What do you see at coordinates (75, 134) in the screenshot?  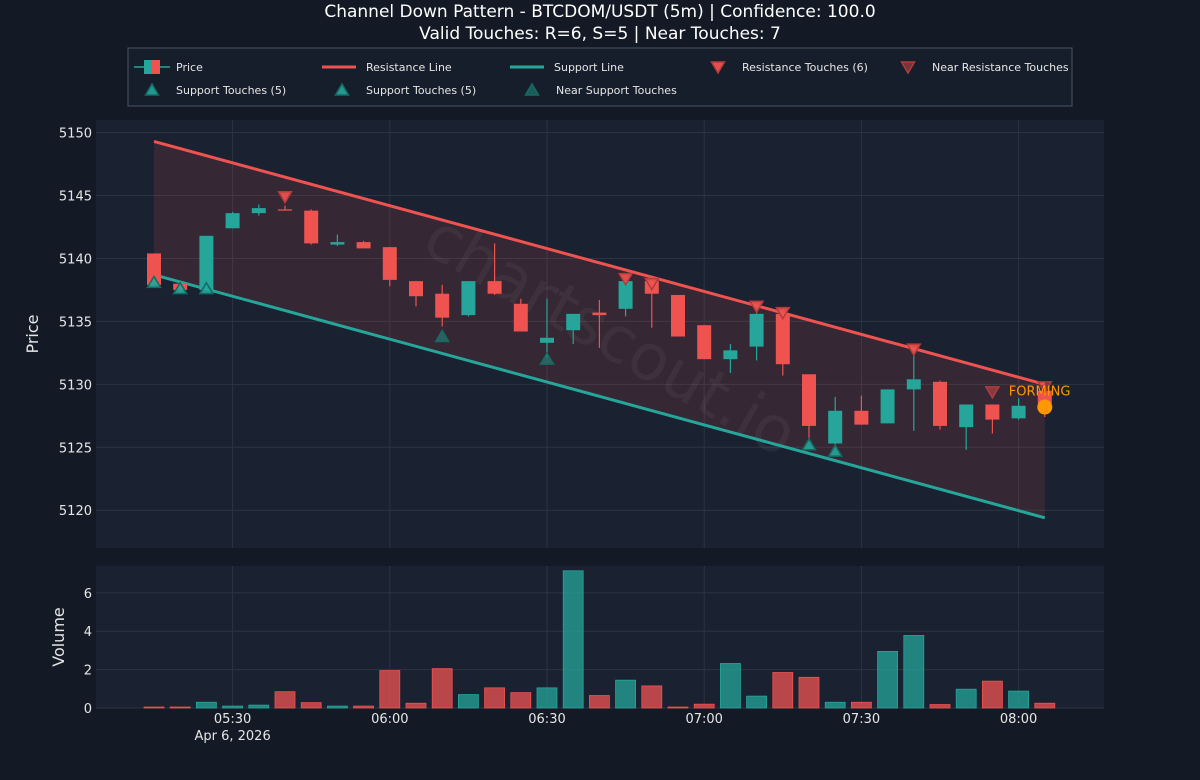 I see `price-tick-label: 5150` at bounding box center [75, 134].